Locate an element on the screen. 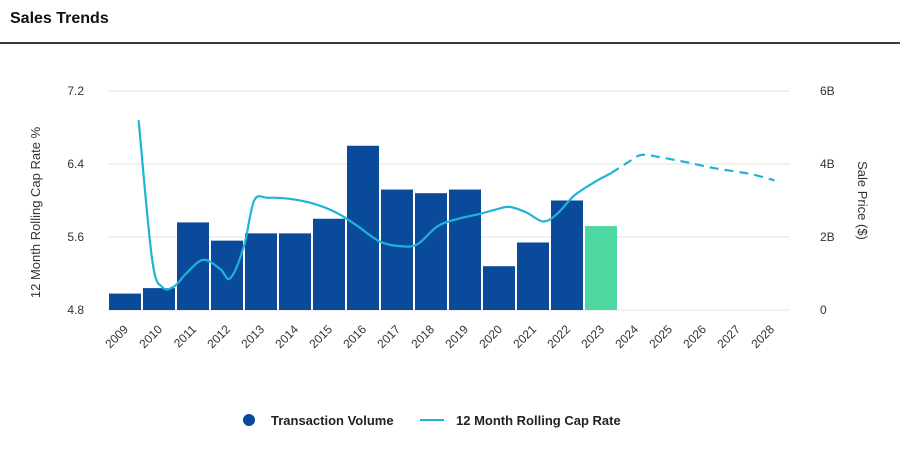  x-tick-label: 2010 is located at coordinates (150, 336).